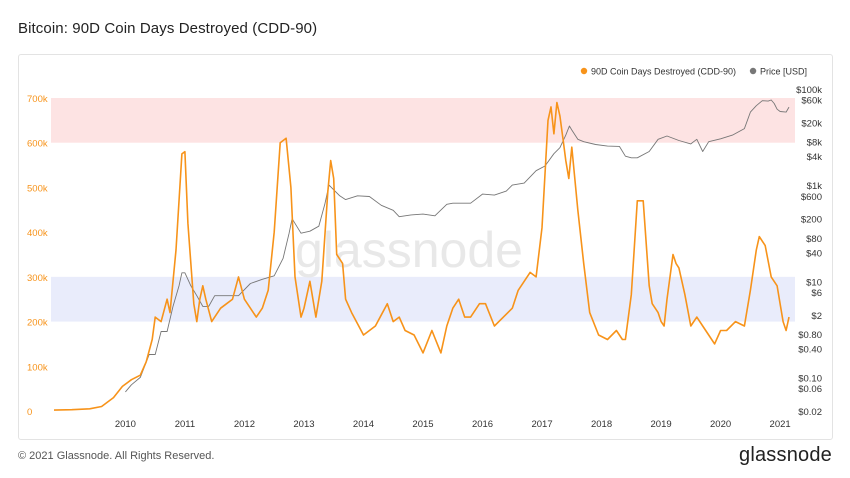 The width and height of the screenshot is (850, 478). What do you see at coordinates (661, 424) in the screenshot?
I see `x-tick-label: 2019` at bounding box center [661, 424].